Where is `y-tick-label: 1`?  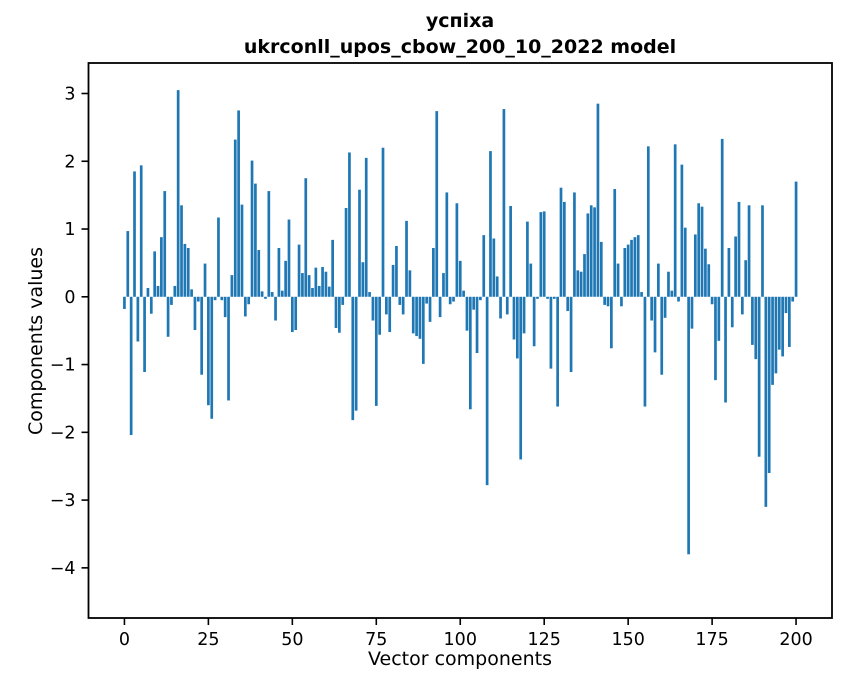
y-tick-label: 1 is located at coordinates (69, 230).